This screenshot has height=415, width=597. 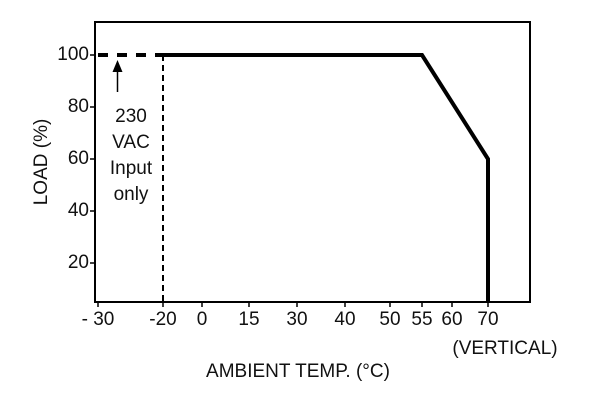 What do you see at coordinates (131, 168) in the screenshot?
I see `annotation-text: Input` at bounding box center [131, 168].